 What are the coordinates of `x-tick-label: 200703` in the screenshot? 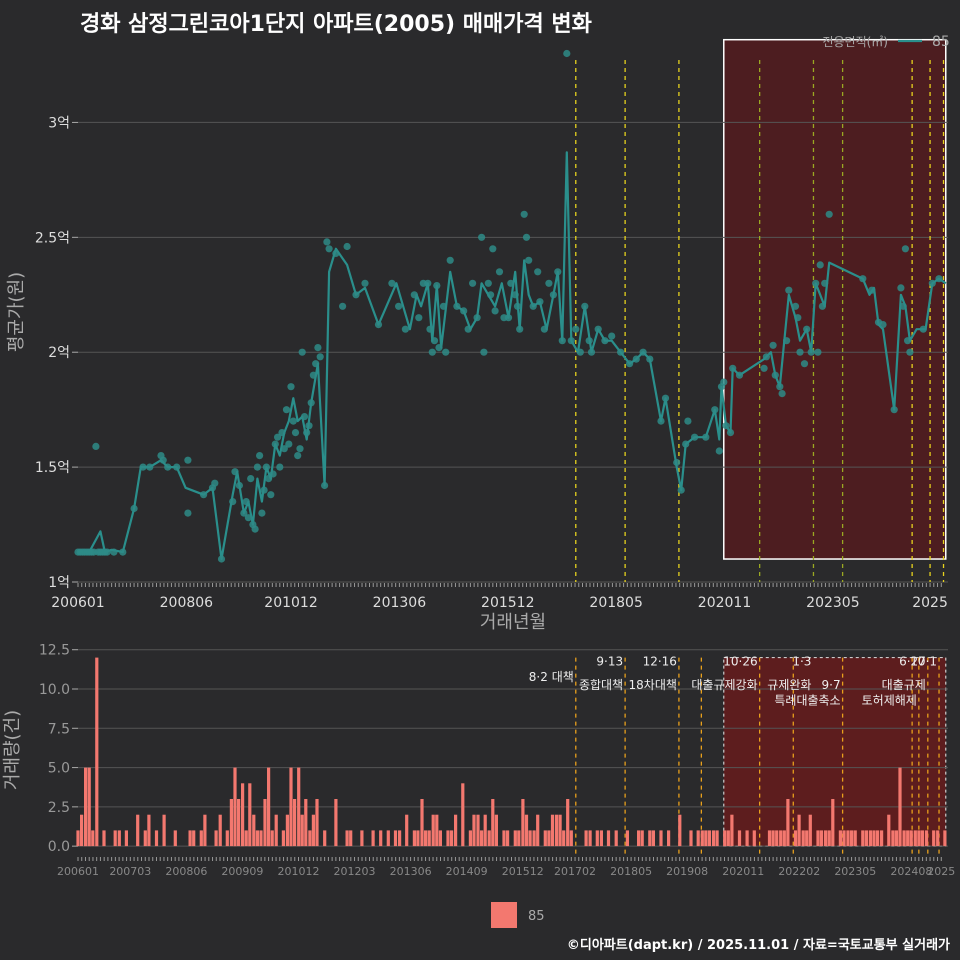 It's located at (130, 871).